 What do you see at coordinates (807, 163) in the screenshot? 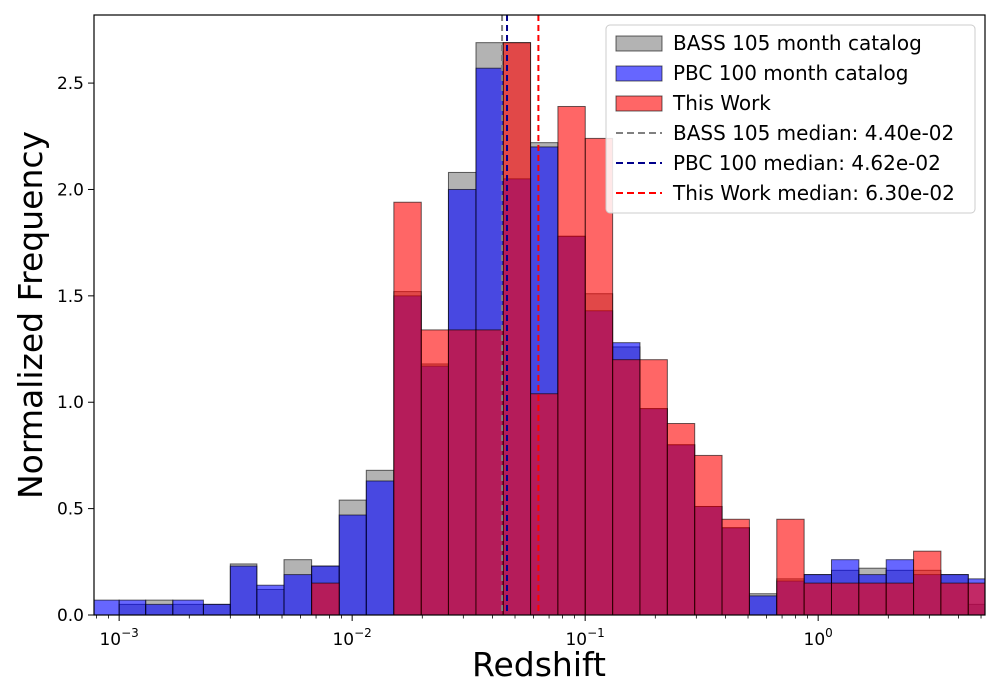
I see `legend-label: PBC 100 median: 4.62e-02` at bounding box center [807, 163].